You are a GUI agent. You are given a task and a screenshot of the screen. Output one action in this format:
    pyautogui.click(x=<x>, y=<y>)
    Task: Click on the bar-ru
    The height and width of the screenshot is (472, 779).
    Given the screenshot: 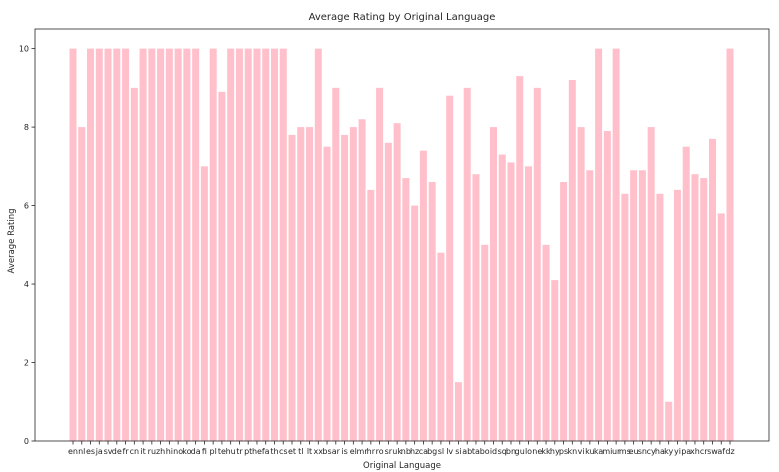 What is the action you would take?
    pyautogui.click(x=152, y=245)
    